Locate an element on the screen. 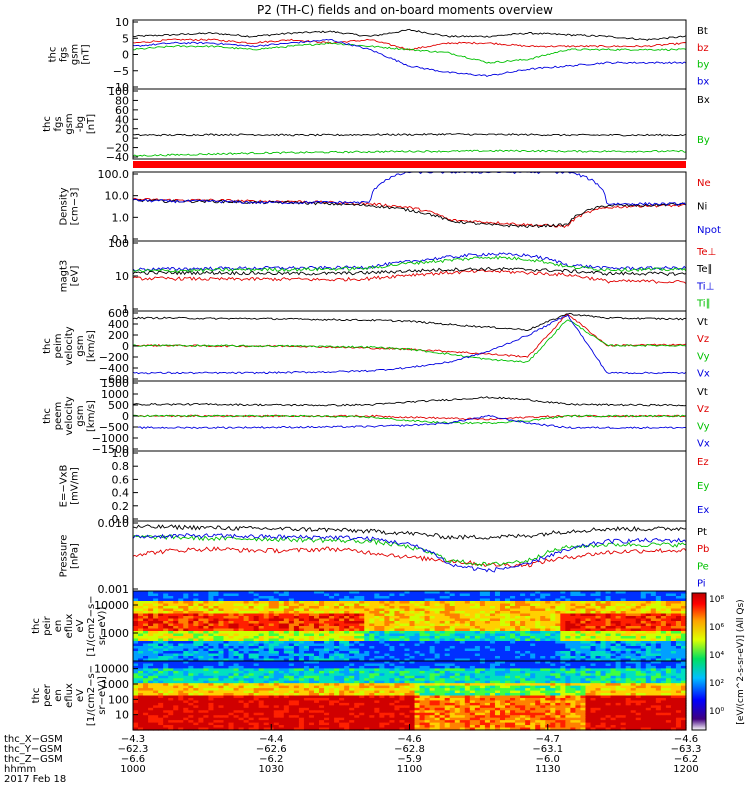 This screenshot has height=800, width=750. y-tick-label: −600 is located at coordinates (114, 379).